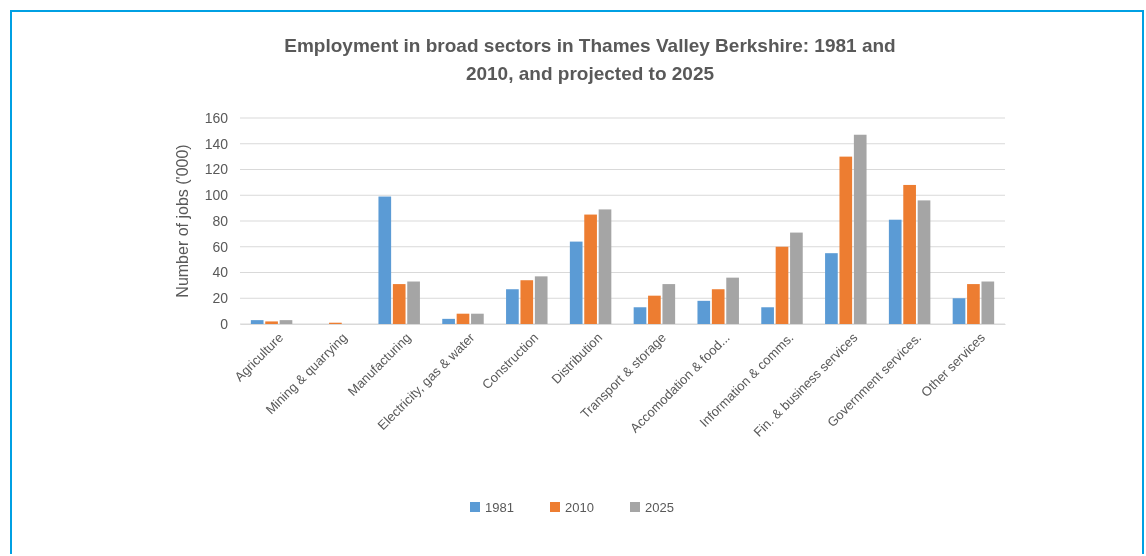 Image resolution: width=1146 pixels, height=556 pixels. I want to click on legend-label: 2010, so click(579, 507).